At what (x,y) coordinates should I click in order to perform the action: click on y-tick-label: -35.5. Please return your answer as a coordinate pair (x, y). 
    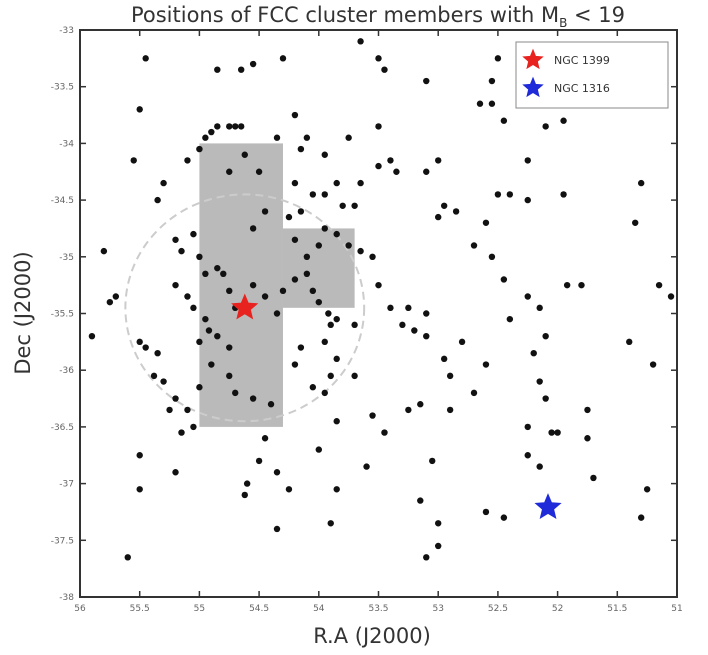
    Looking at the image, I should click on (62, 315).